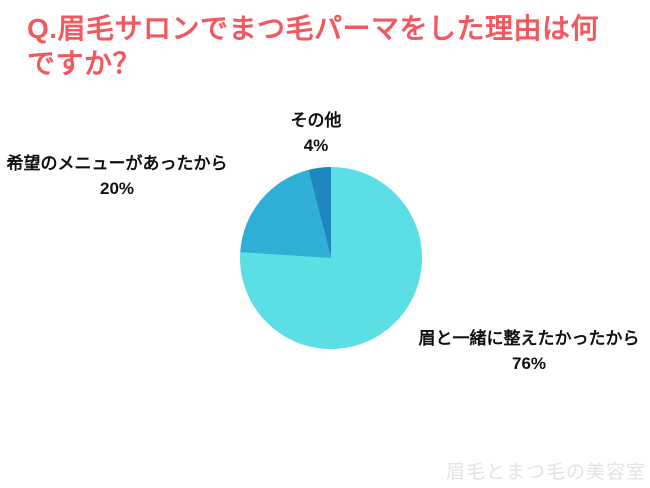 The height and width of the screenshot is (488, 650). I want to click on slice-label-menu: 希望のメニューがあったから 20%, so click(117, 176).